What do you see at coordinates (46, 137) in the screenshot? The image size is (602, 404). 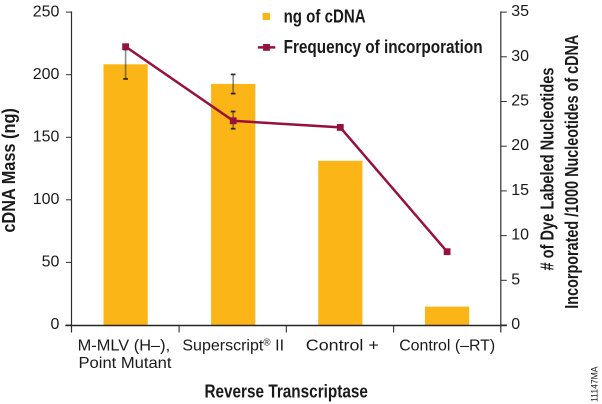 I see `svg-text: 150` at bounding box center [46, 137].